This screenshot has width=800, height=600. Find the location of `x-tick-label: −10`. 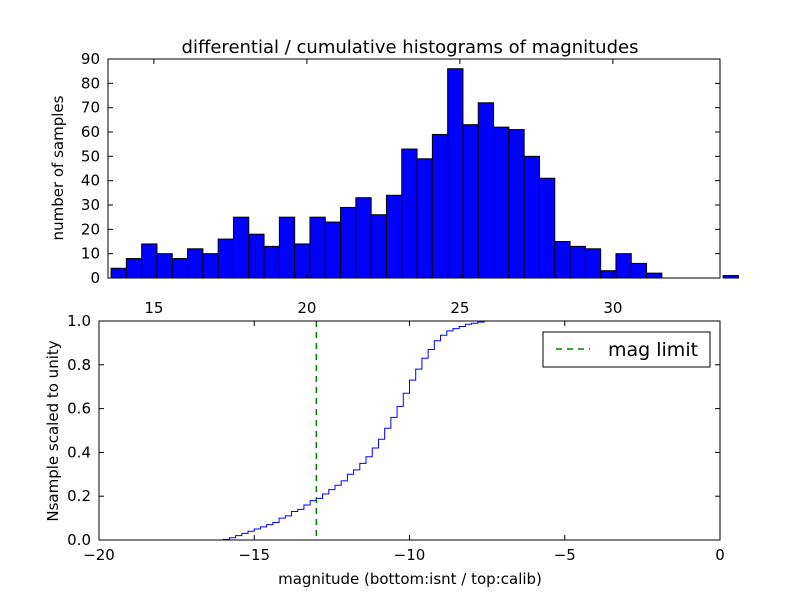

x-tick-label: −10 is located at coordinates (410, 555).